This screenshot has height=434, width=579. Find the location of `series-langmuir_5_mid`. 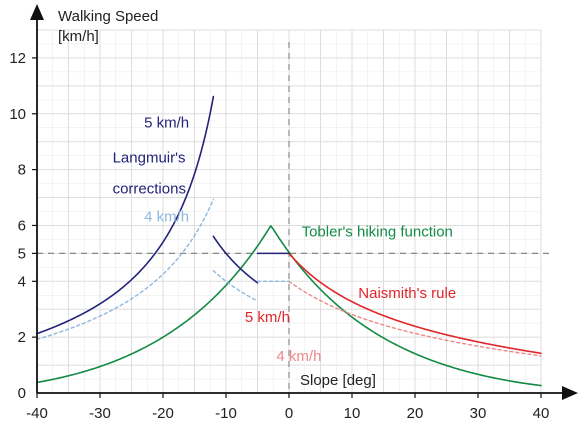

series-langmuir_5_mid is located at coordinates (235, 259).